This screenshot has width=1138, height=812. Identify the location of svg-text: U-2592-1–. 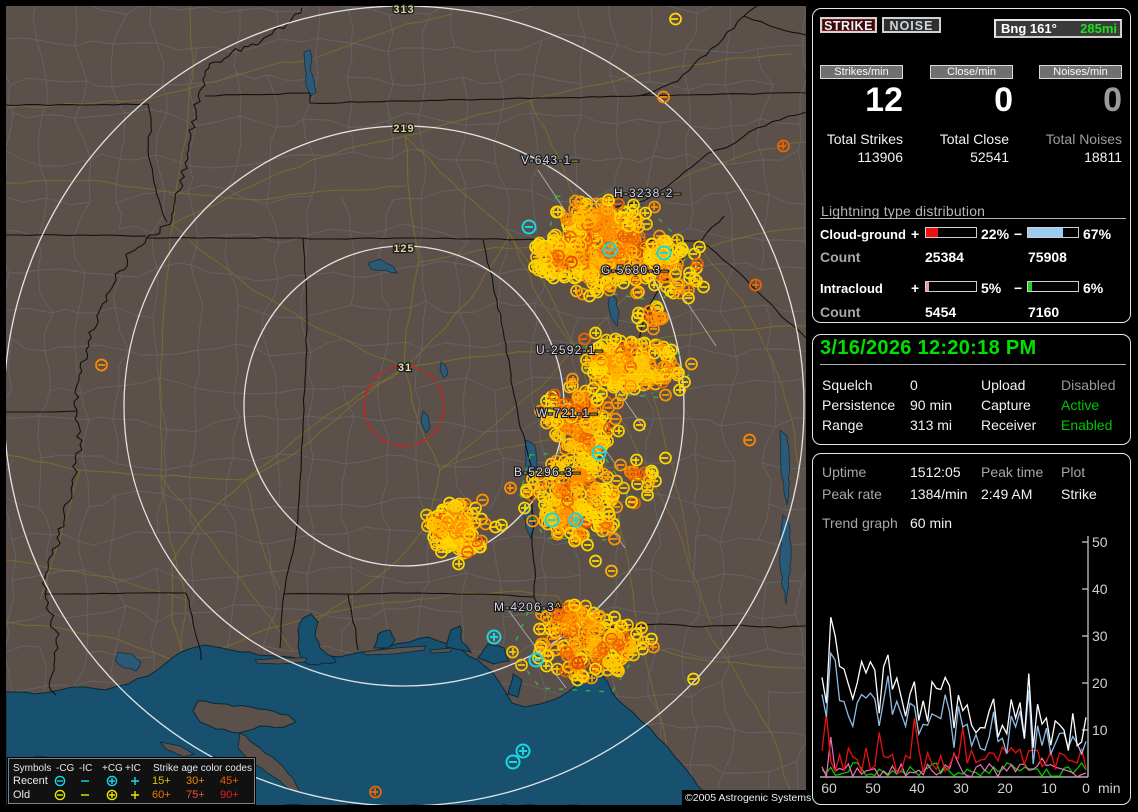
(570, 350).